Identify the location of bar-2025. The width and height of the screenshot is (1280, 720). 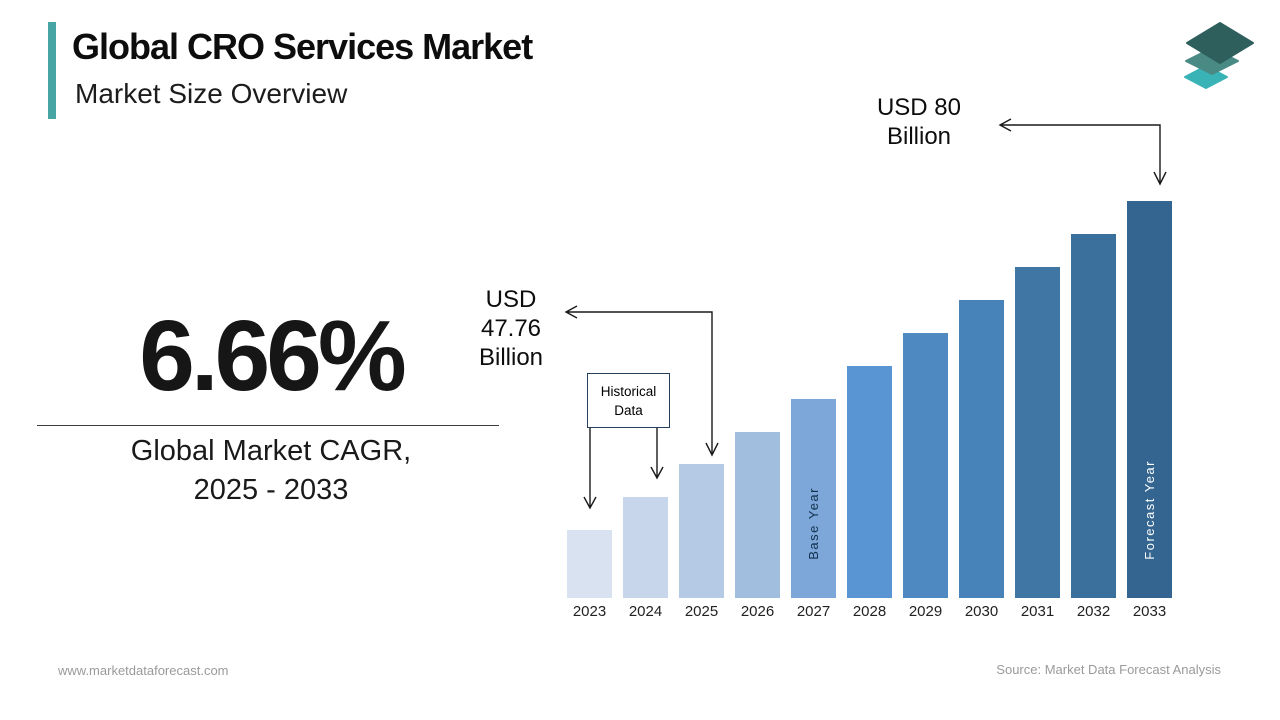
(701, 531).